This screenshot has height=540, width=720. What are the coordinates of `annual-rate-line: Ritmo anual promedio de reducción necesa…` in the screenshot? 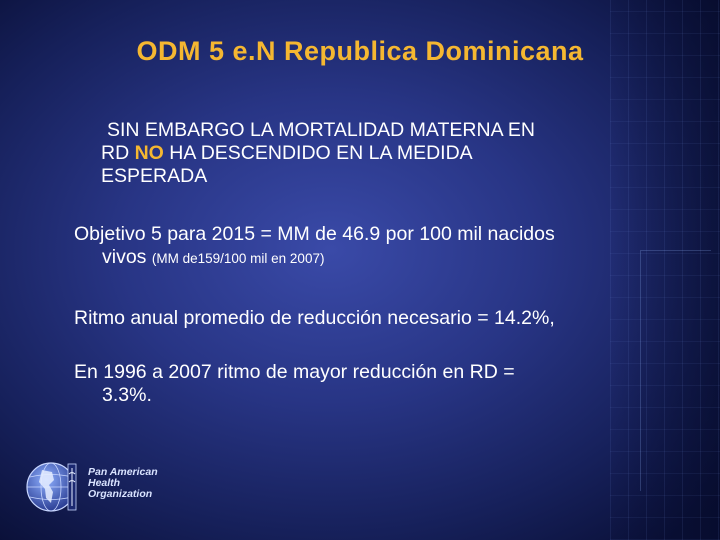 It's located at (314, 318).